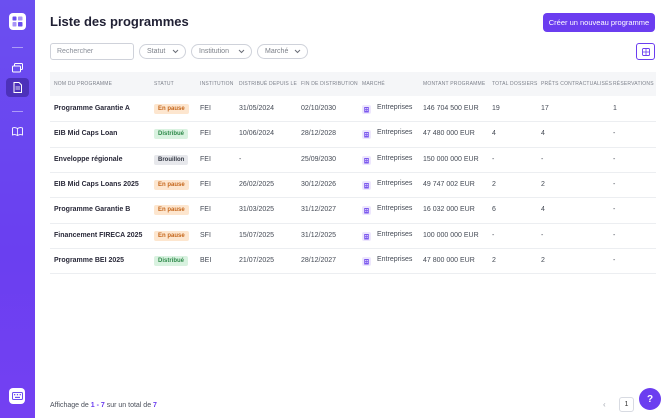 This screenshot has width=670, height=418. I want to click on sidebar-item-programmes, so click(17, 87).